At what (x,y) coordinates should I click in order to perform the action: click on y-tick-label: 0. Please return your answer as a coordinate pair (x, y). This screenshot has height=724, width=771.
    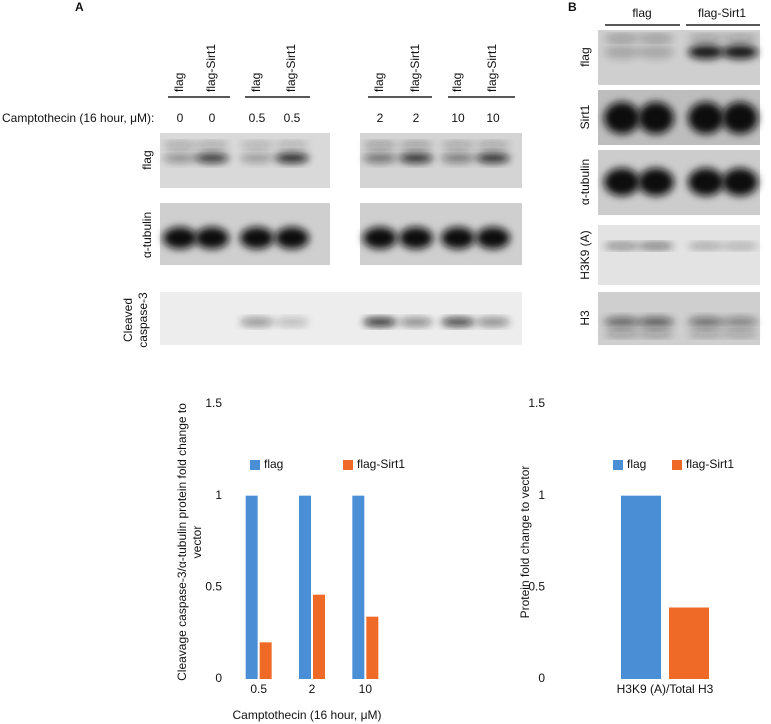
    Looking at the image, I should click on (218, 678).